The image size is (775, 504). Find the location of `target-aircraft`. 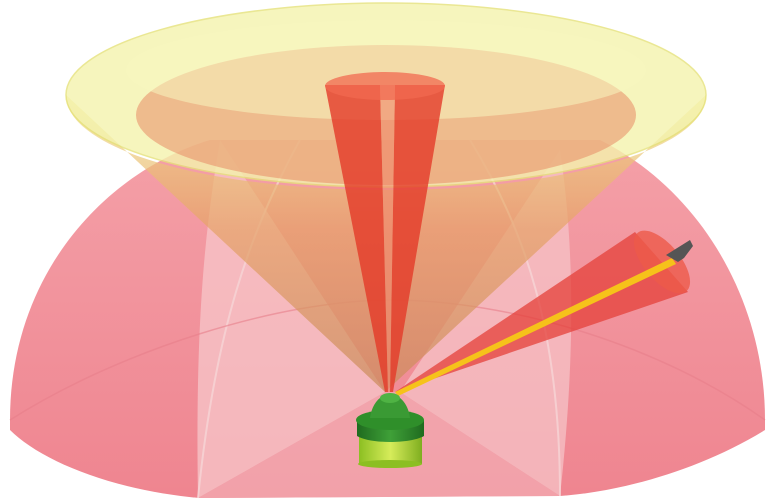

target-aircraft is located at coordinates (679, 251).